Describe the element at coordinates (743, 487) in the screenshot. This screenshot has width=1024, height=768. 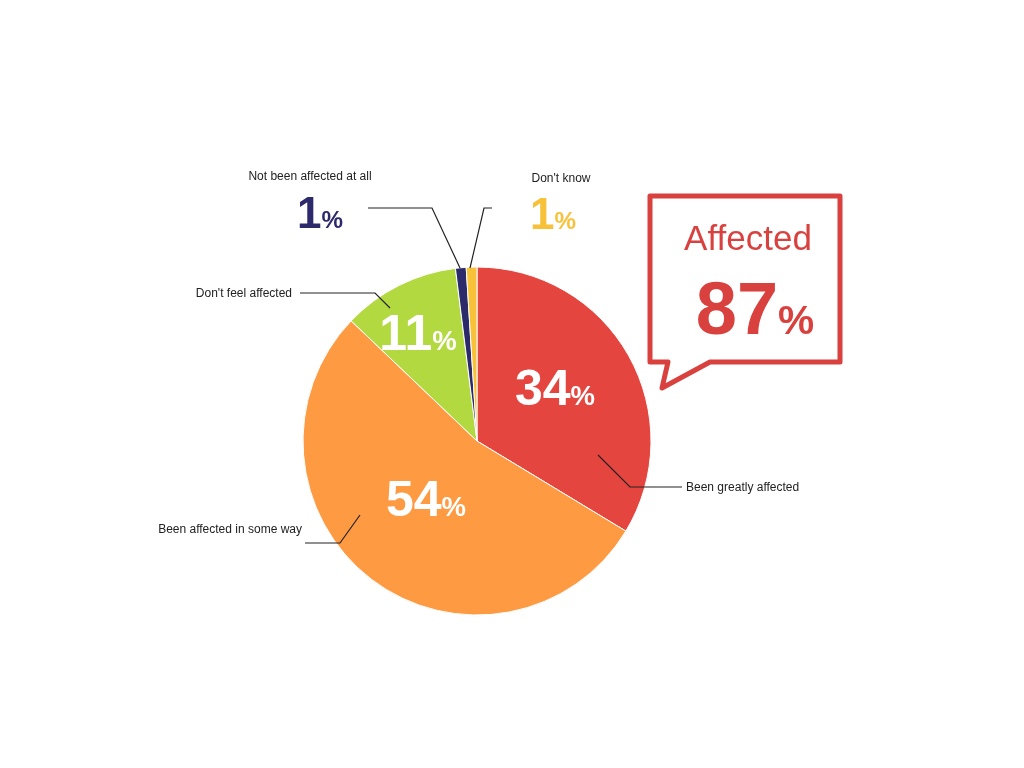
I see `slice-label: Been greatly affected` at that location.